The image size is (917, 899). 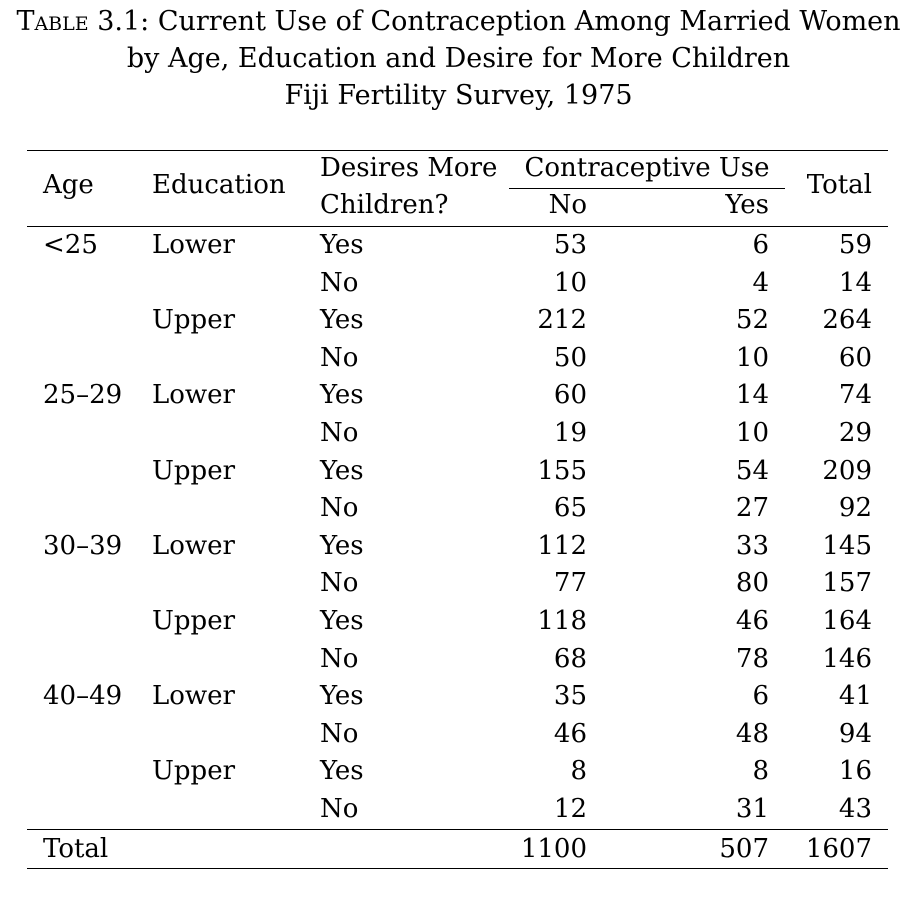 What do you see at coordinates (752, 621) in the screenshot?
I see `cell-use-yes: 46` at bounding box center [752, 621].